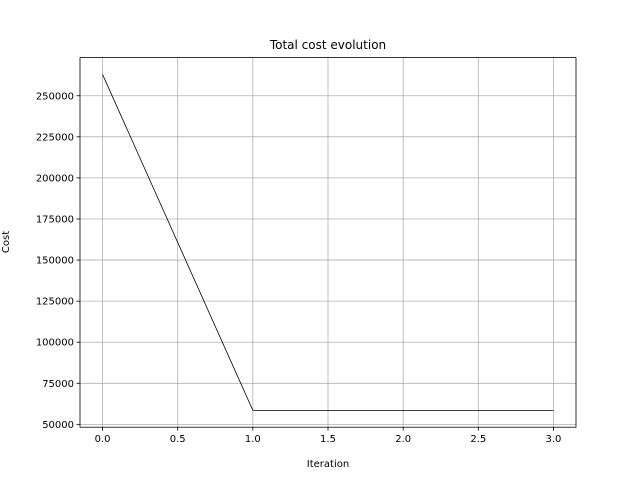  Describe the element at coordinates (55, 178) in the screenshot. I see `y-tick-label: 200000` at that location.